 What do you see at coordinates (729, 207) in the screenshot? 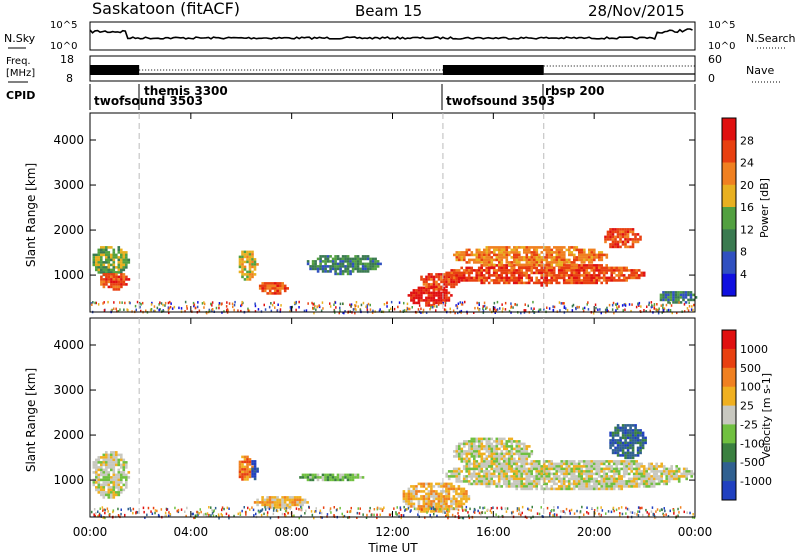
I see `power-colorbar-frame` at bounding box center [729, 207].